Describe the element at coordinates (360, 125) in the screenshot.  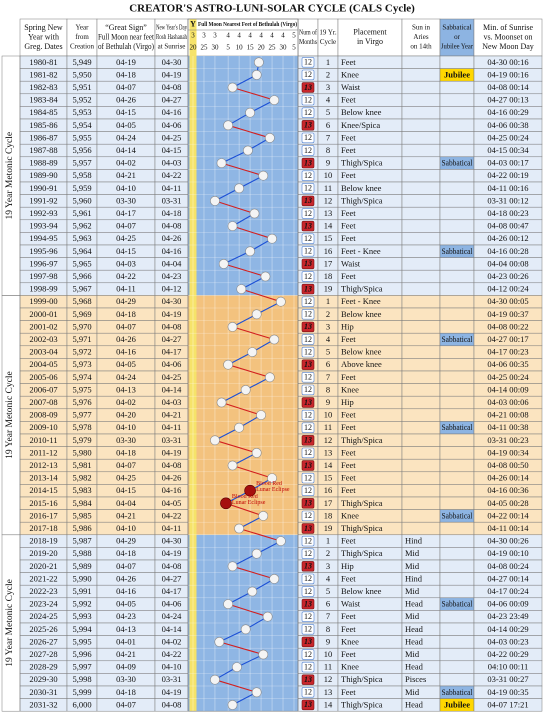
I see `cell-placement: Knee/Spica` at that location.